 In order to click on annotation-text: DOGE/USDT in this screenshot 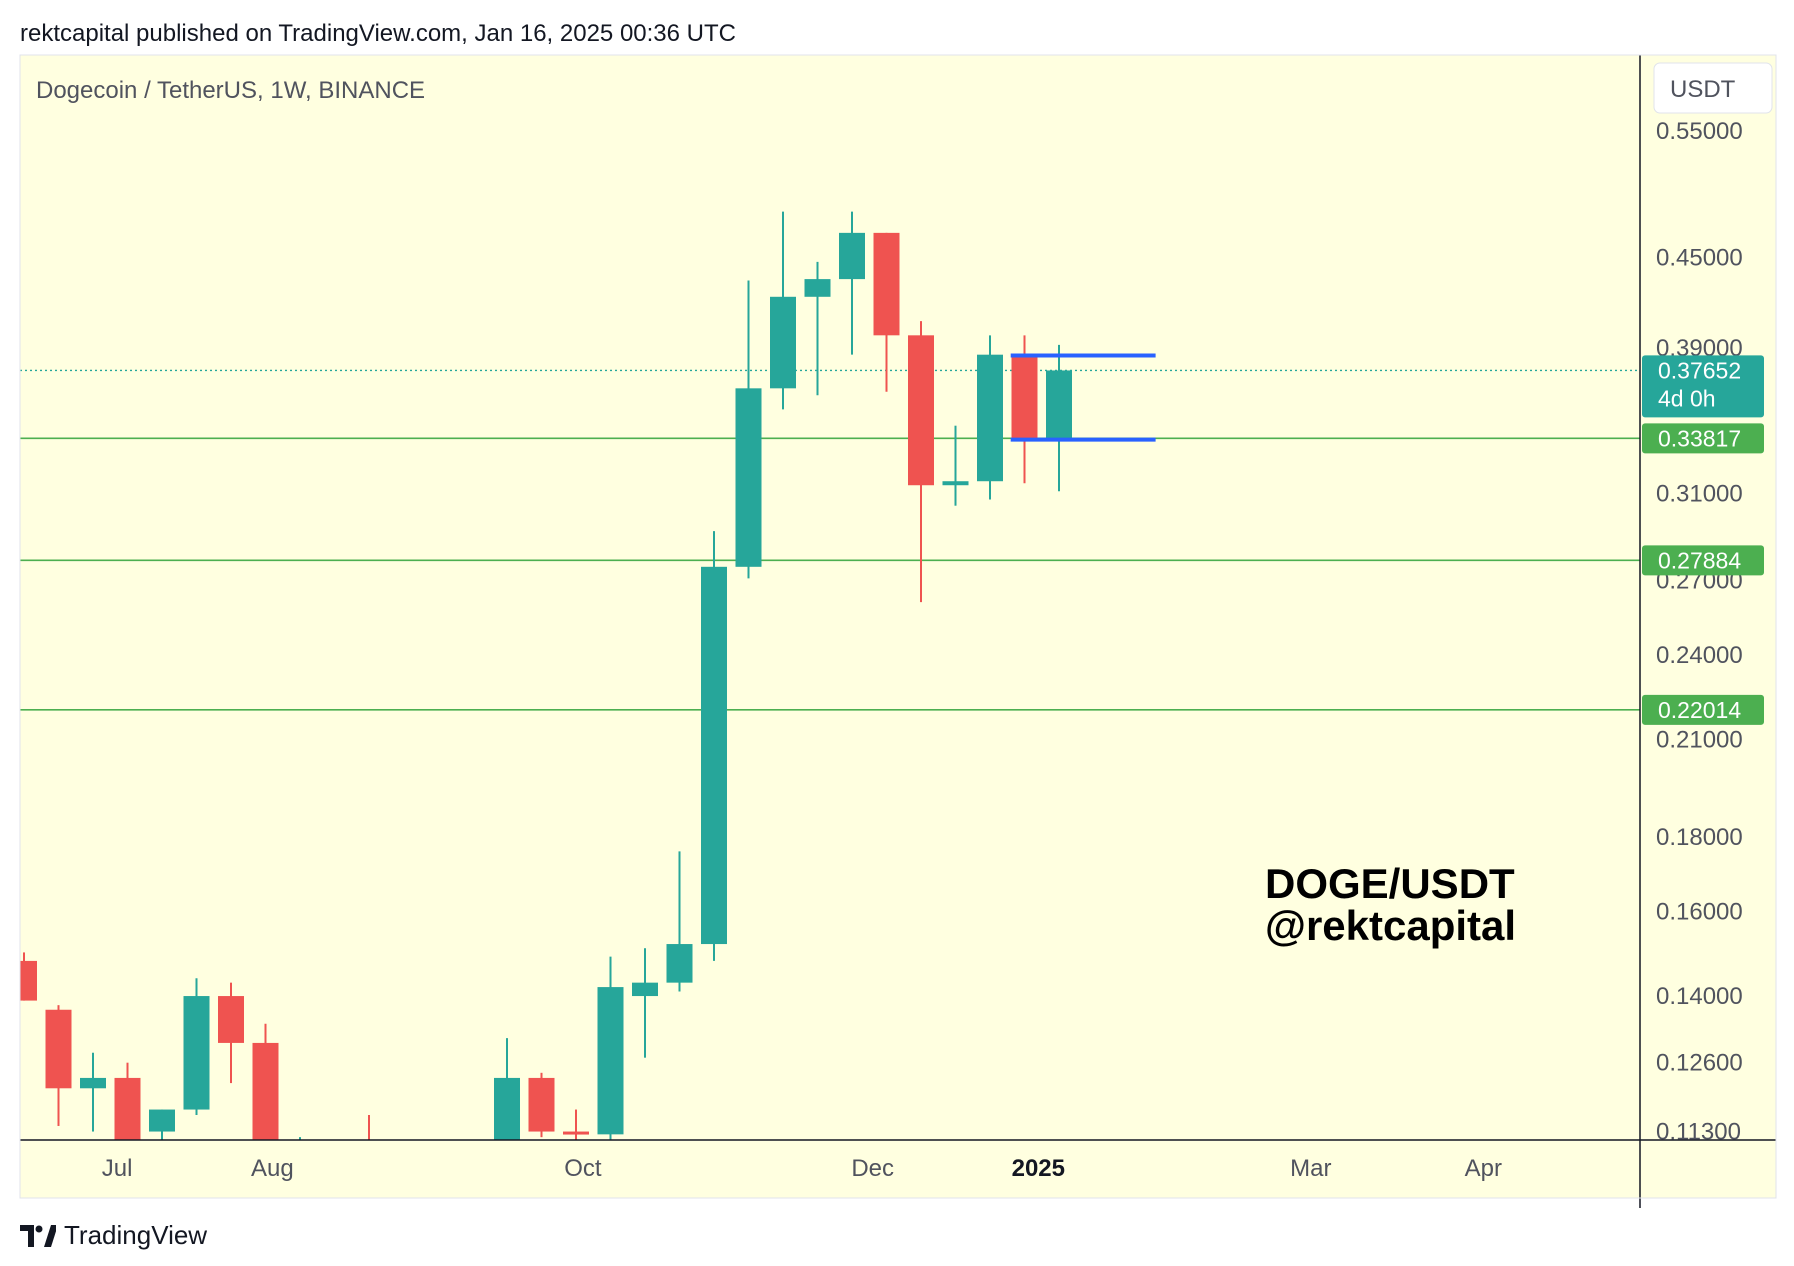, I will do `click(1390, 883)`.